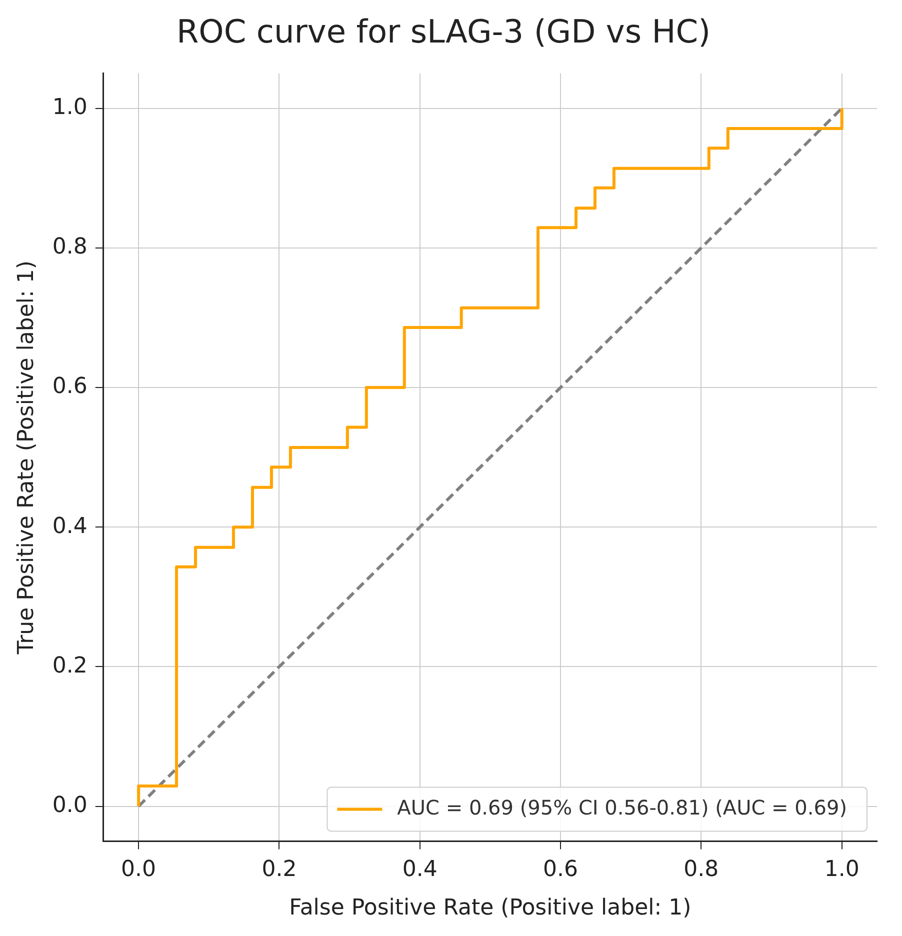  I want to click on y-tick-label: 1.0, so click(70, 107).